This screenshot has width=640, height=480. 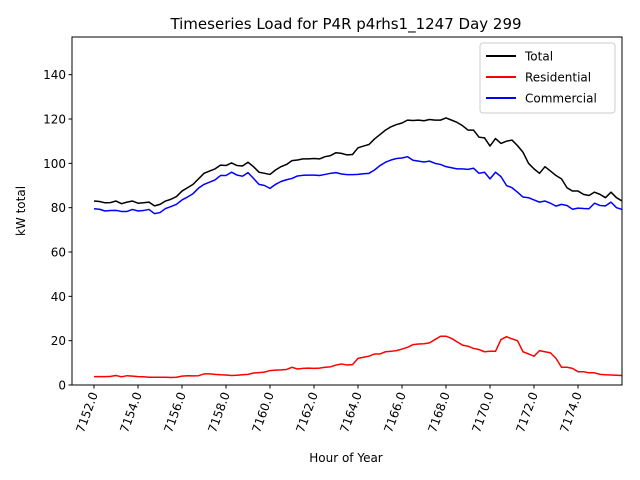 I want to click on y-tick-label: 60, so click(x=58, y=253).